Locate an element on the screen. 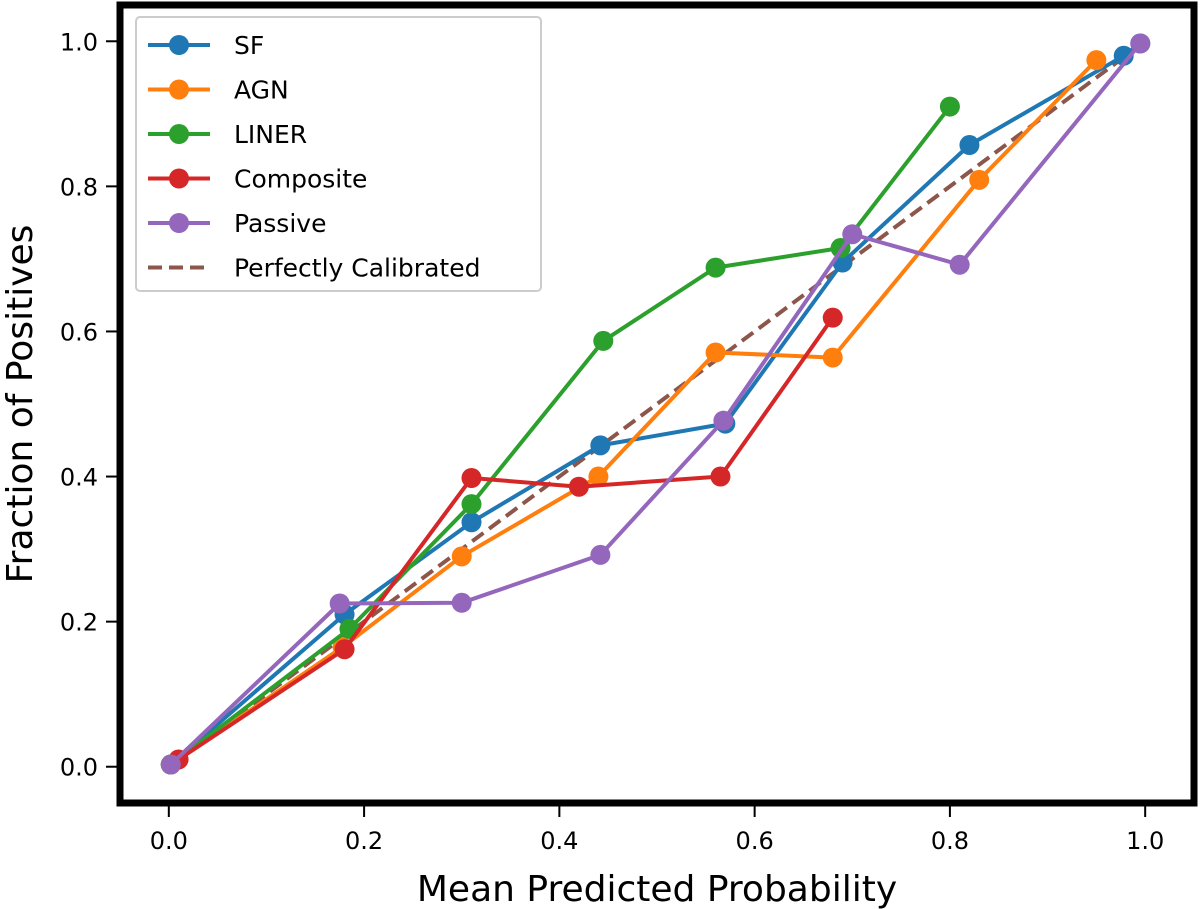 The image size is (1200, 909). x-tick-label: 0.4 is located at coordinates (559, 841).